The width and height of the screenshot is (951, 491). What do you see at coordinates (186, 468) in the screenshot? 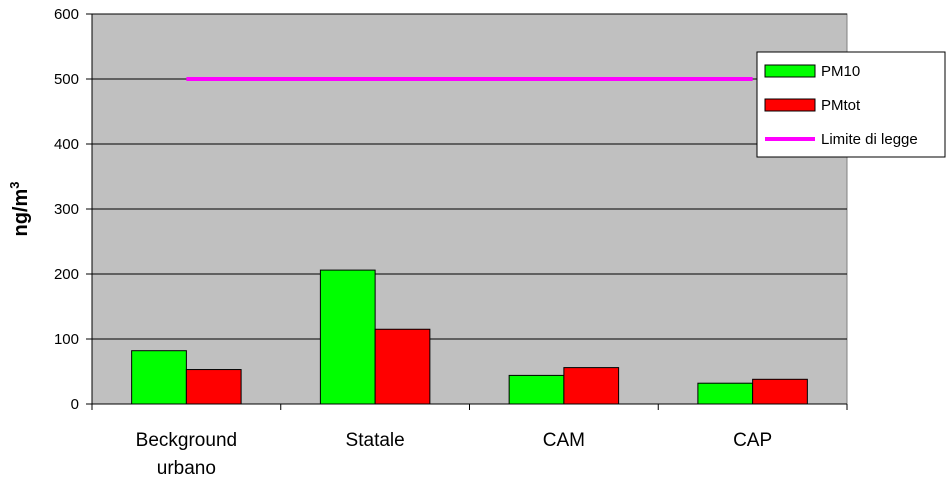
I see `x-tick-label-0-line-1: urbano` at bounding box center [186, 468].